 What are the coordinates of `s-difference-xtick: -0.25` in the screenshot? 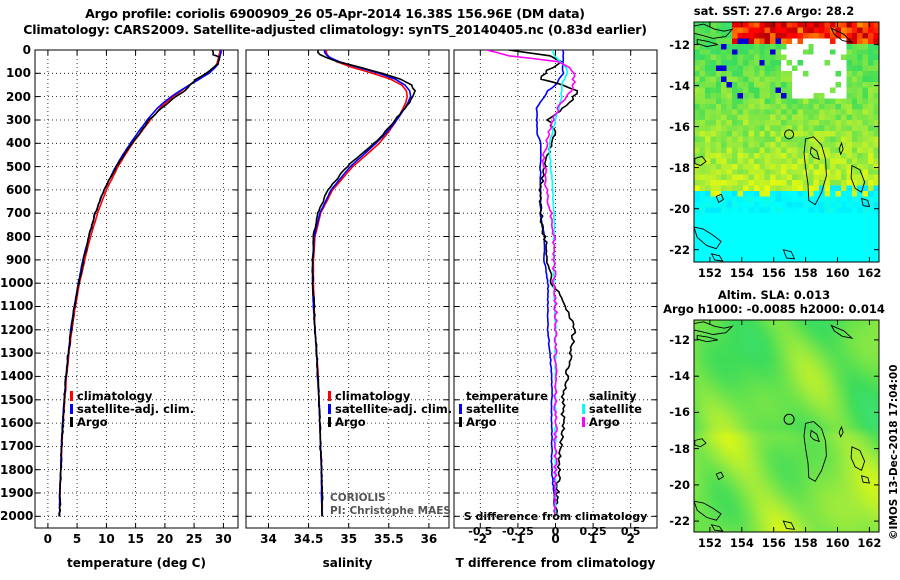 It's located at (518, 531).